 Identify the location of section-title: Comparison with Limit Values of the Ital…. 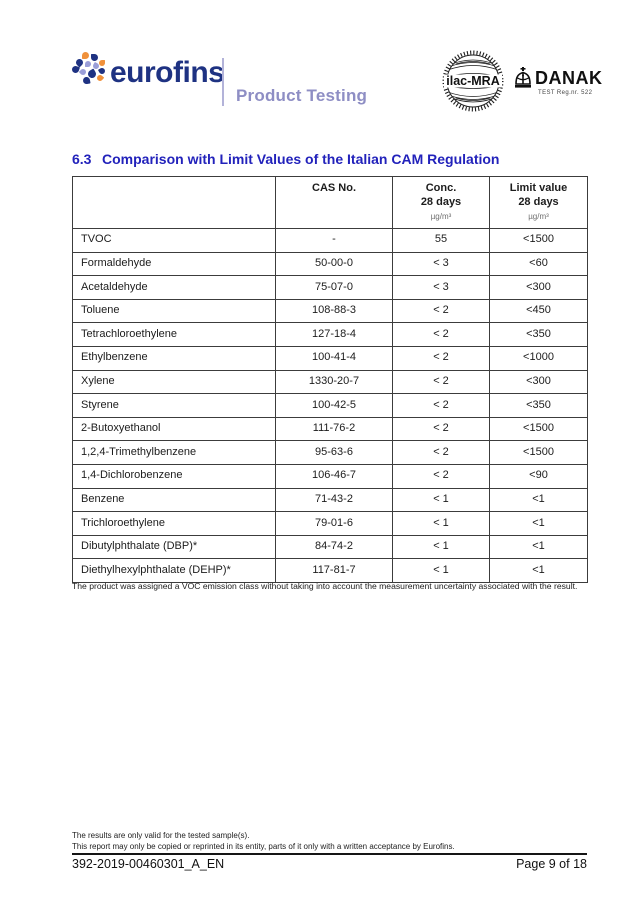
(301, 159).